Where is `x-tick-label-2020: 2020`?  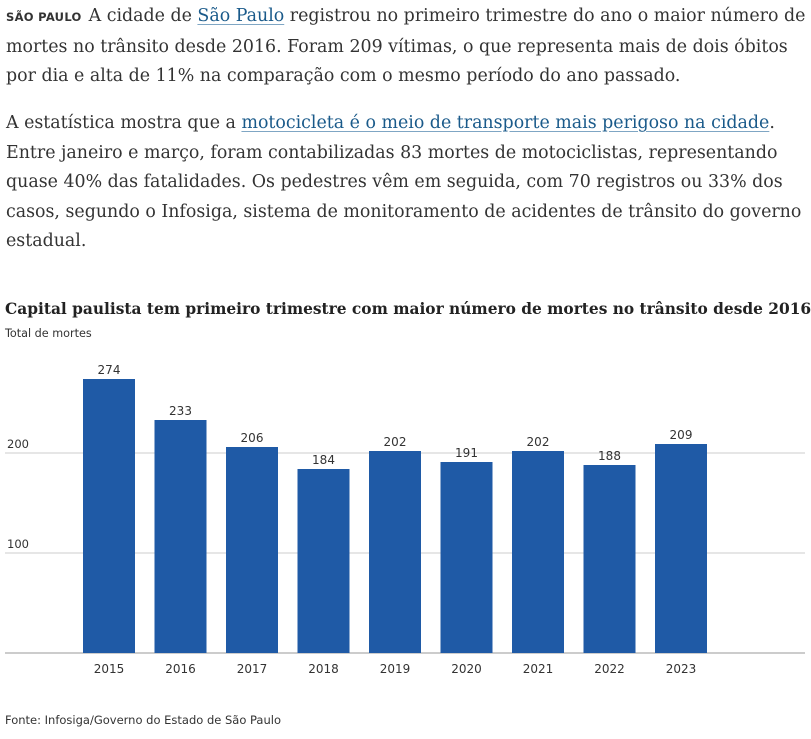 x-tick-label-2020: 2020 is located at coordinates (466, 669).